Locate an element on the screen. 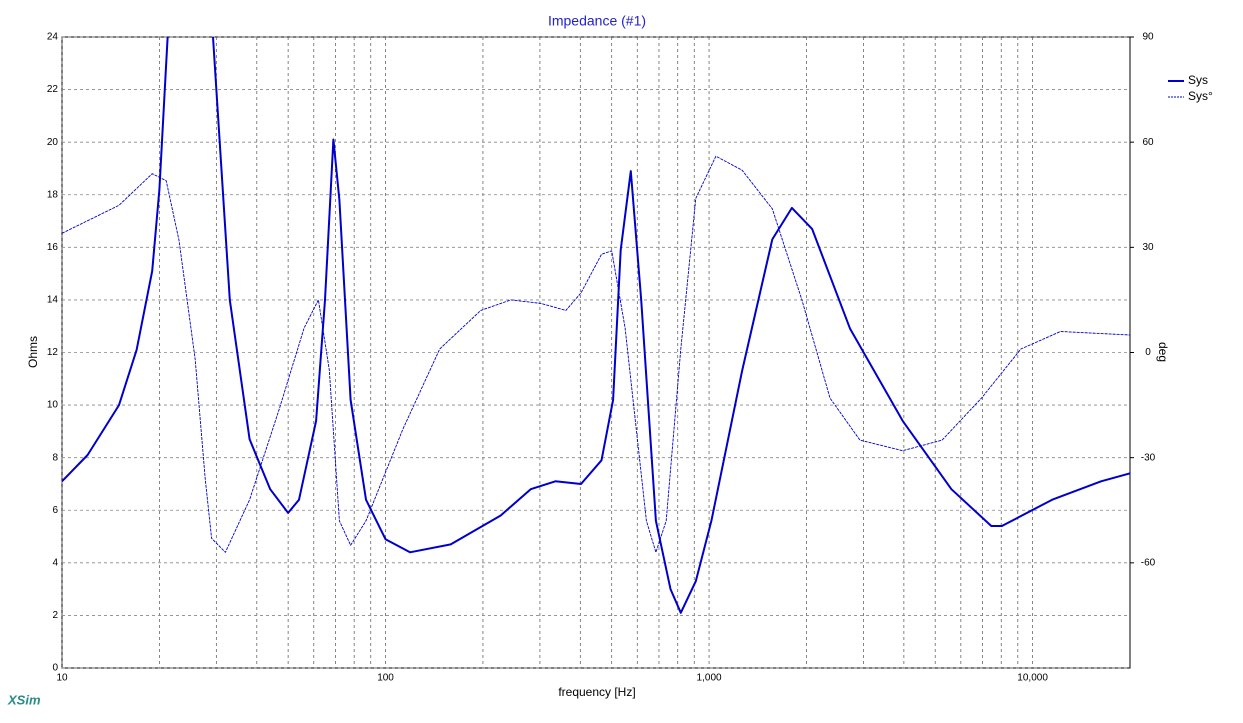 This screenshot has width=1243, height=723. legend-label: Sys is located at coordinates (1198, 80).